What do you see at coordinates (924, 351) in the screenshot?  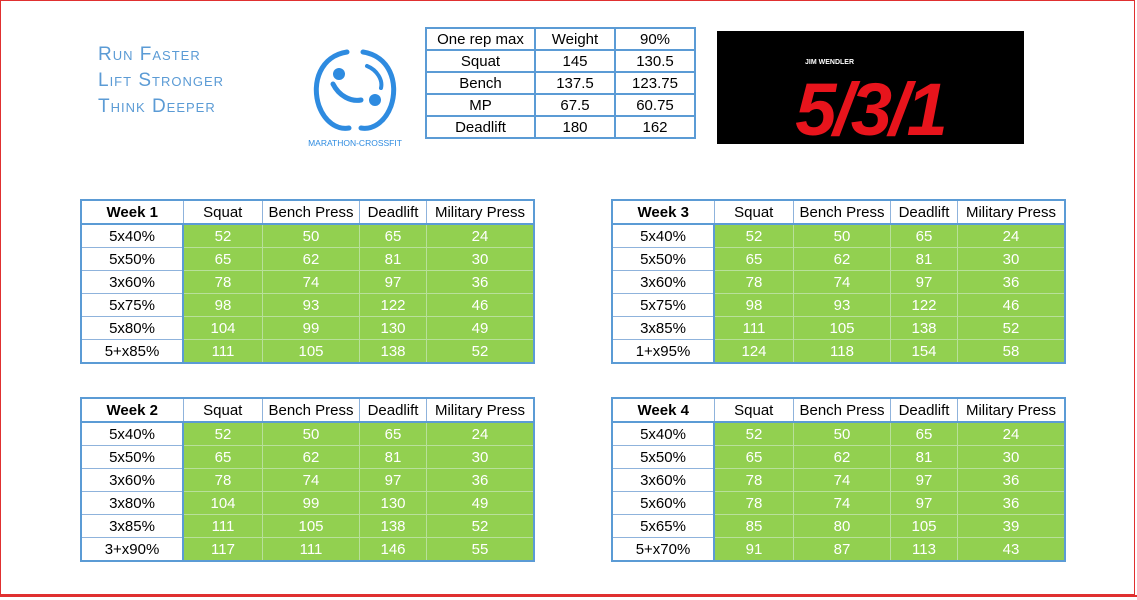 I see `deadlift-value: 154` at bounding box center [924, 351].